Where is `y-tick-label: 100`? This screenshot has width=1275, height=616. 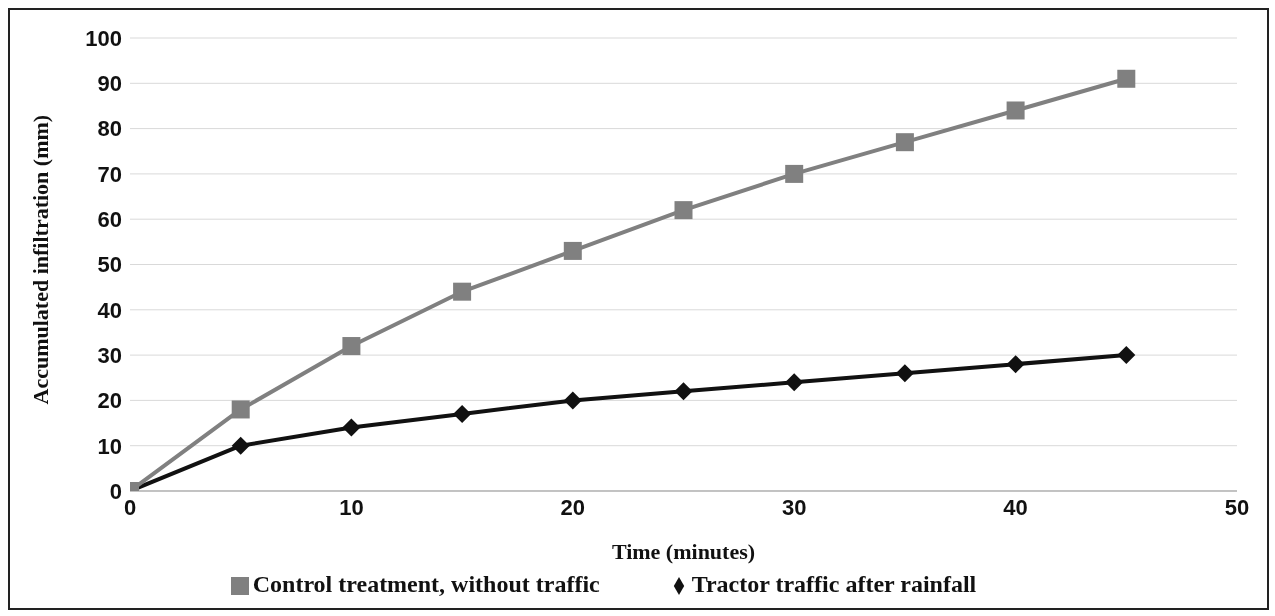 y-tick-label: 100 is located at coordinates (103, 38).